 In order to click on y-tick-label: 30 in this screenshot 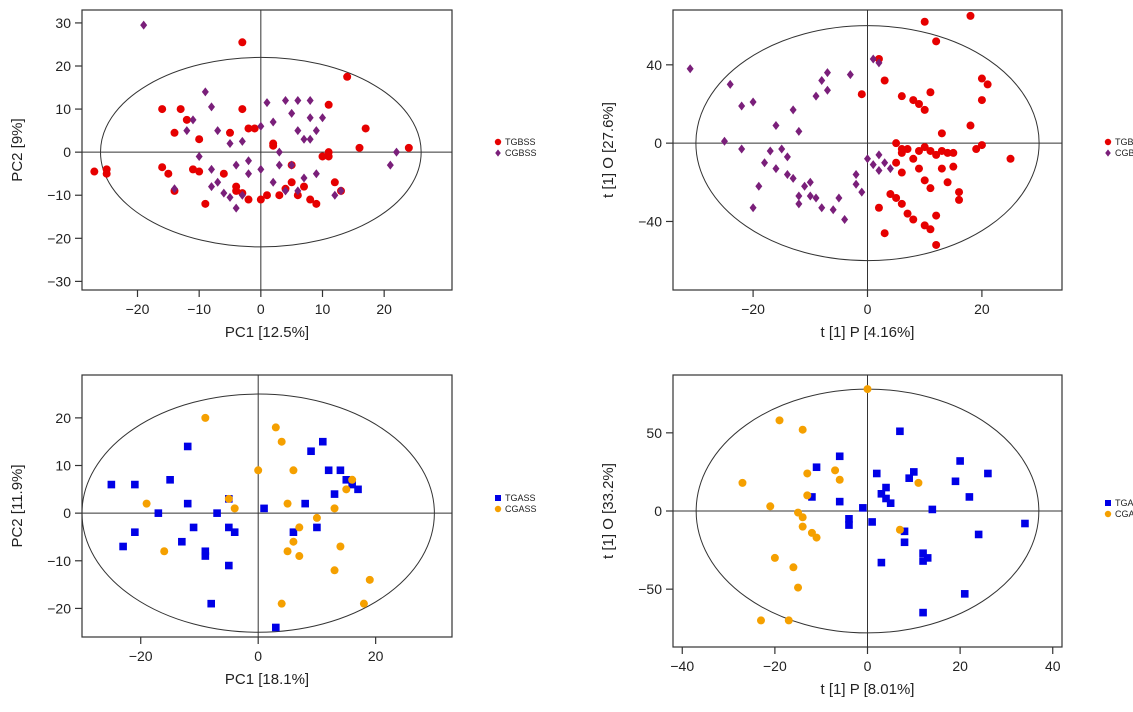, I will do `click(63, 23)`.